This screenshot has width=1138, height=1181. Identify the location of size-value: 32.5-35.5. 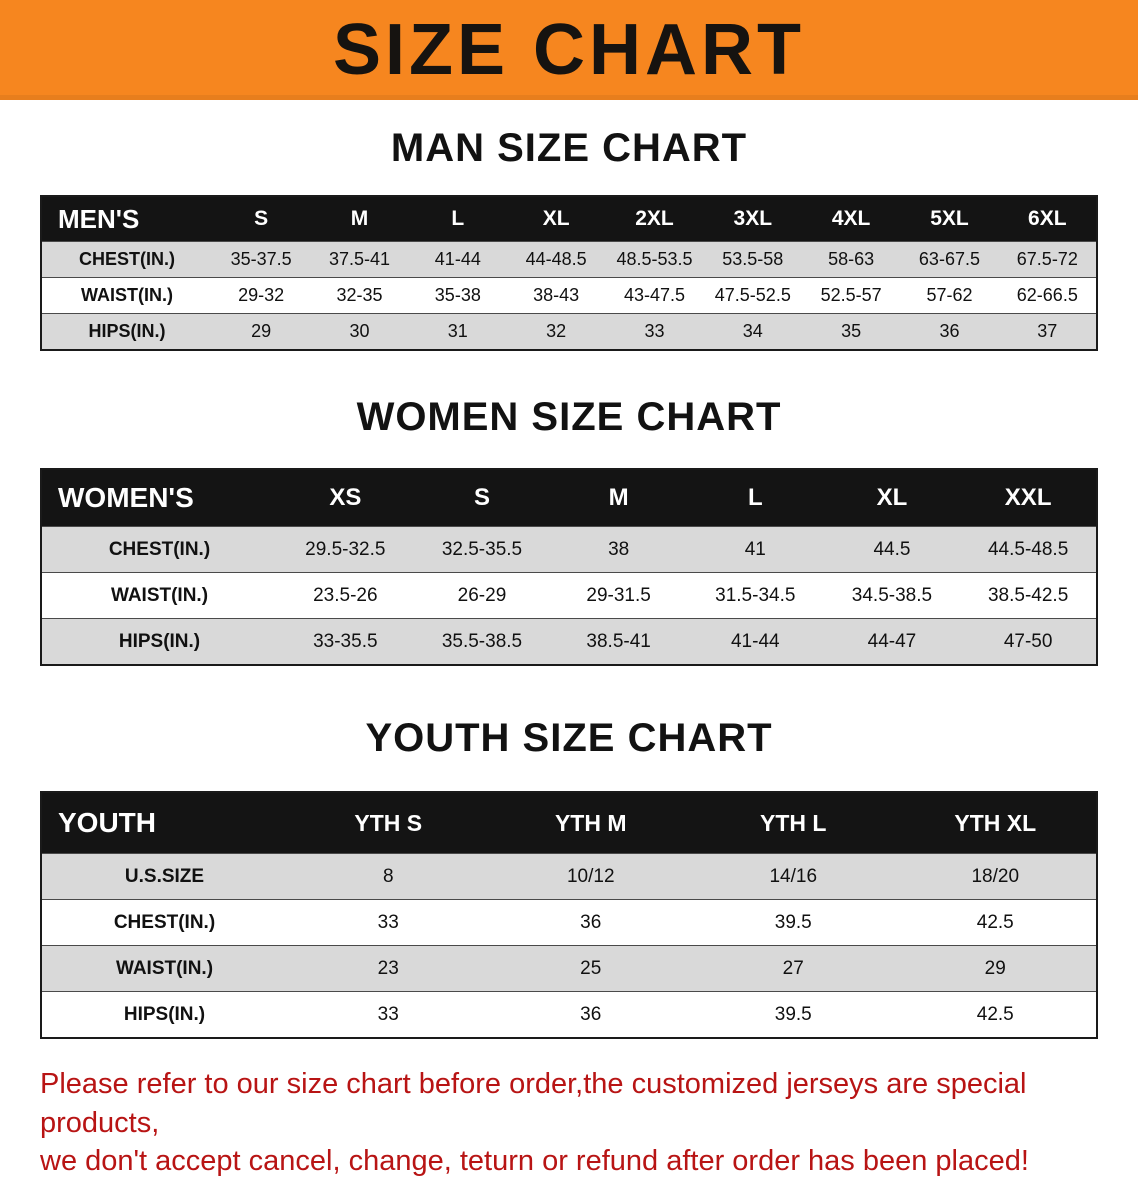
(482, 549).